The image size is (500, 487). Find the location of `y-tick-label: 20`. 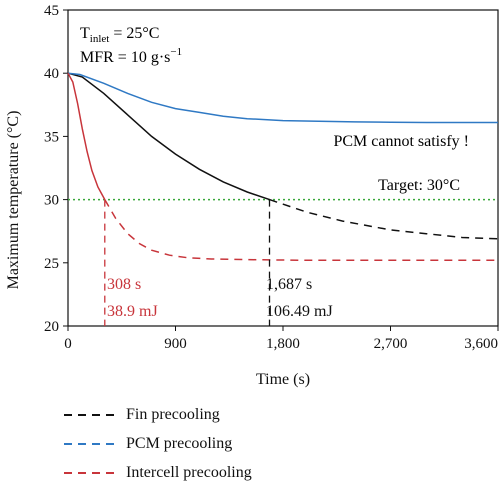

y-tick-label: 20 is located at coordinates (51, 327).